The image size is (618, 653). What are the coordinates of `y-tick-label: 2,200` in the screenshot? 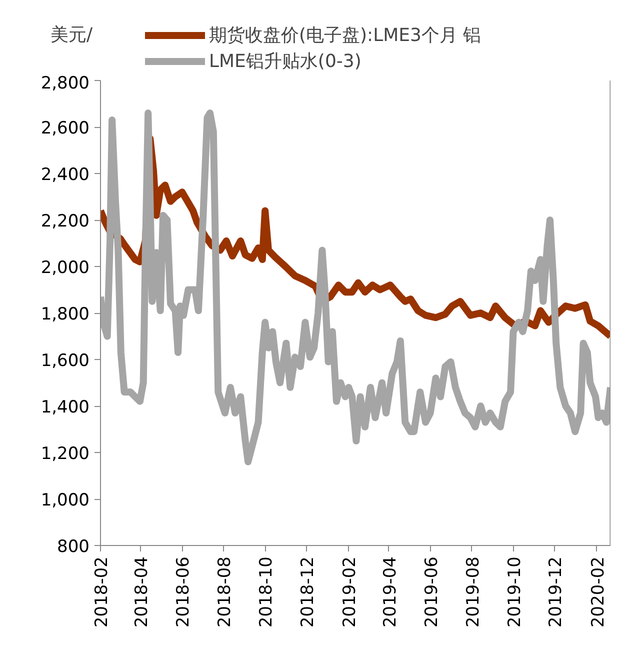 It's located at (65, 222).